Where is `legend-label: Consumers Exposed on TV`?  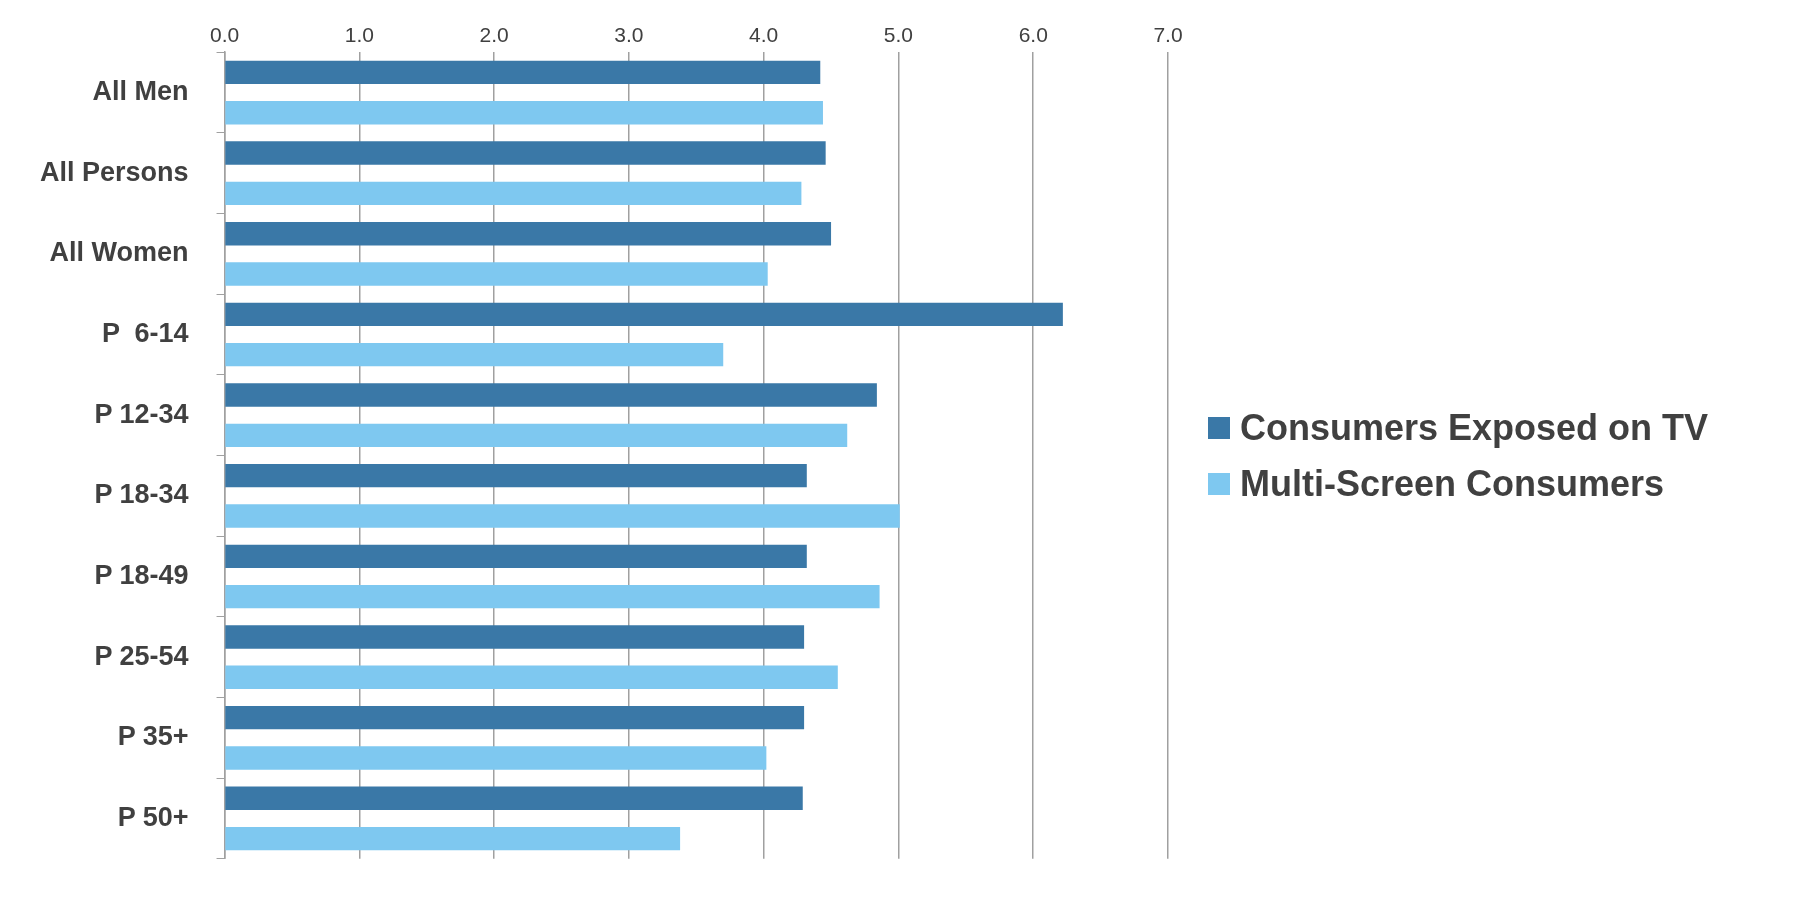 legend-label: Consumers Exposed on TV is located at coordinates (1474, 427).